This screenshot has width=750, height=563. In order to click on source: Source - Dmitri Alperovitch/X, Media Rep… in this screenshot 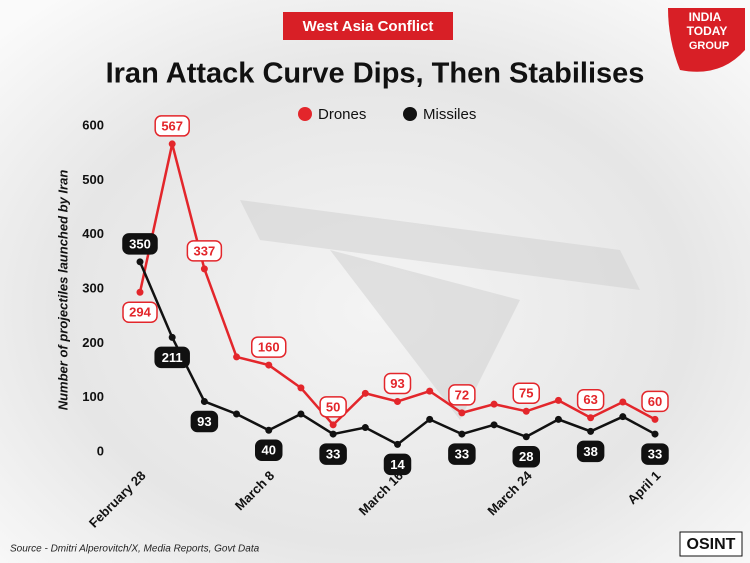, I will do `click(135, 549)`.